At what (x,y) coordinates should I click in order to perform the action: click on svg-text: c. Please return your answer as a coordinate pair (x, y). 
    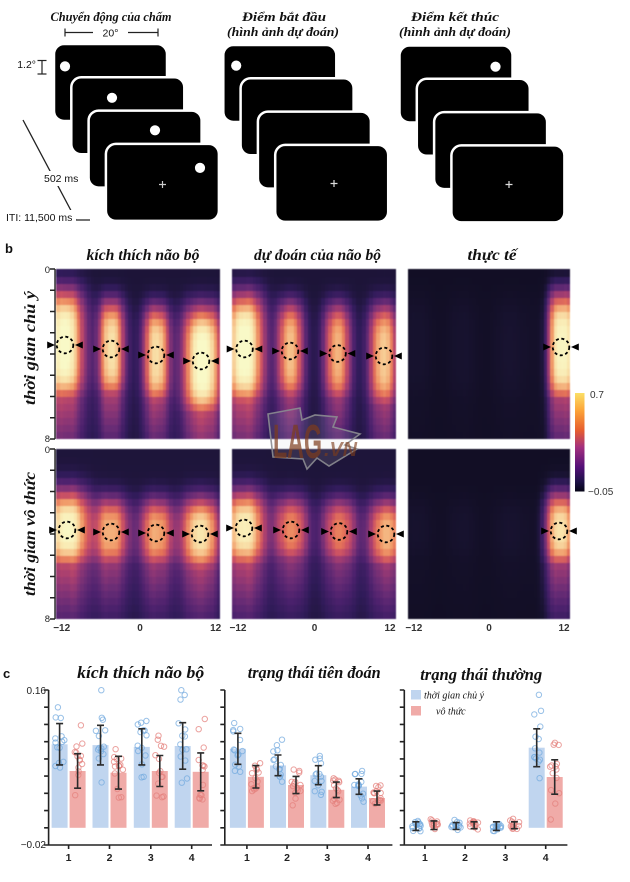
    Looking at the image, I should click on (6, 673).